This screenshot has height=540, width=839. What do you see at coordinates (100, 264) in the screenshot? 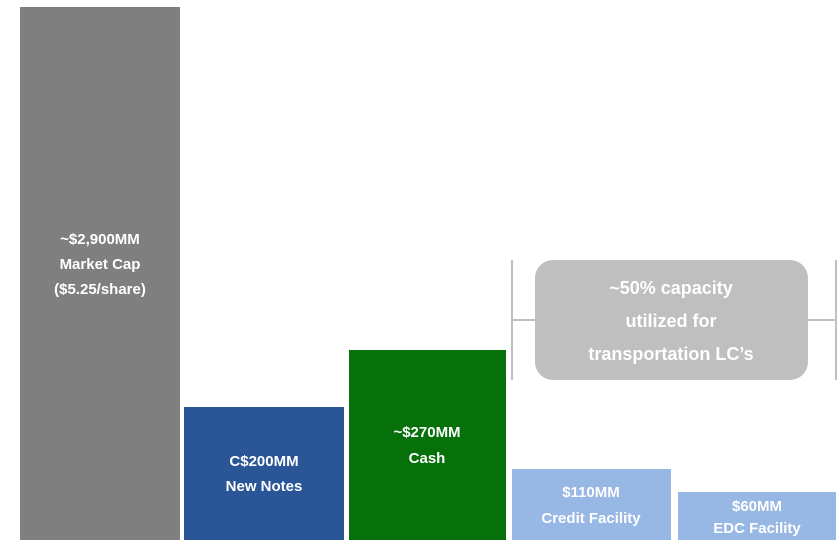
I see `block-label: Market Cap` at bounding box center [100, 264].